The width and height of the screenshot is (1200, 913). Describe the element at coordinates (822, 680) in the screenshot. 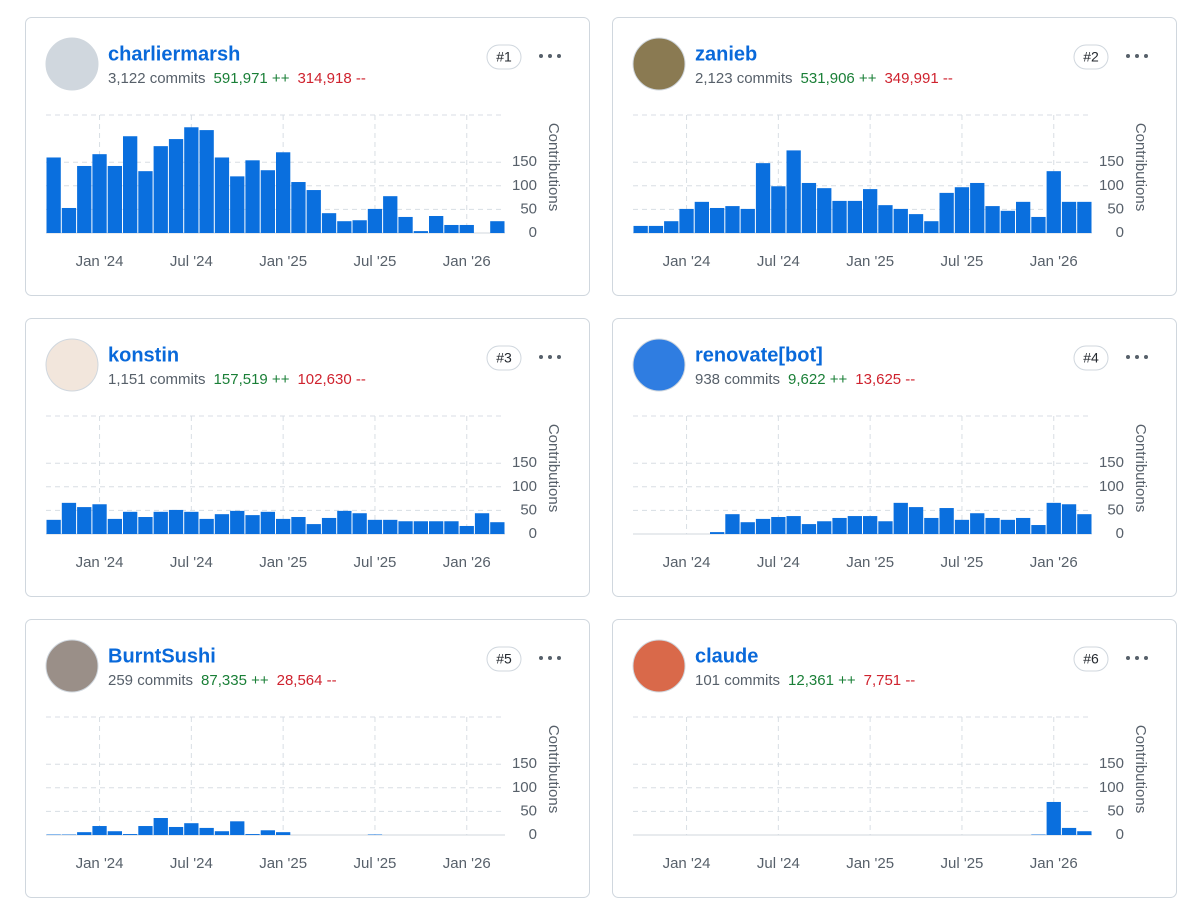

I see `additions: 12,361 ++` at that location.